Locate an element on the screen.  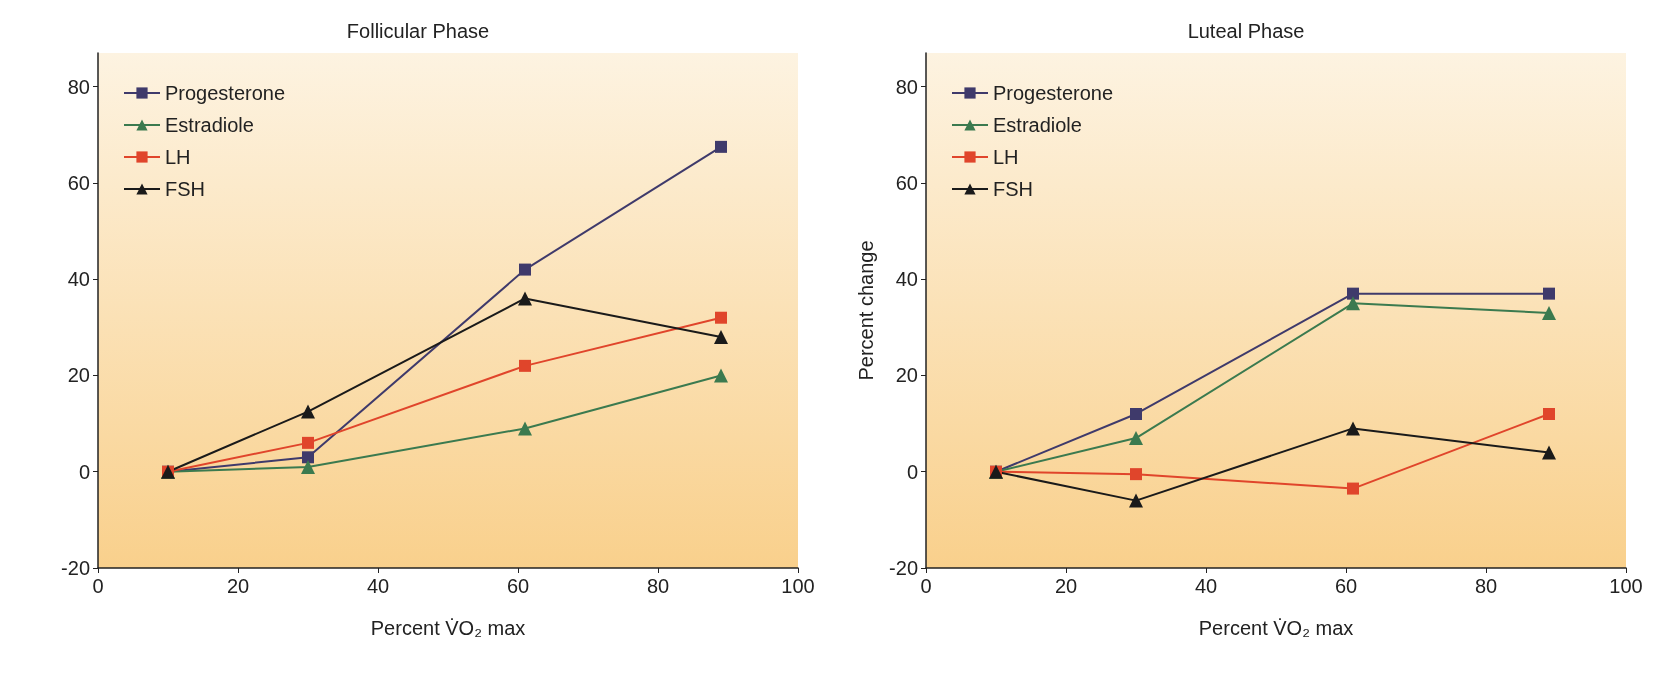
chart-title: Luteal Phase is located at coordinates (1246, 31).